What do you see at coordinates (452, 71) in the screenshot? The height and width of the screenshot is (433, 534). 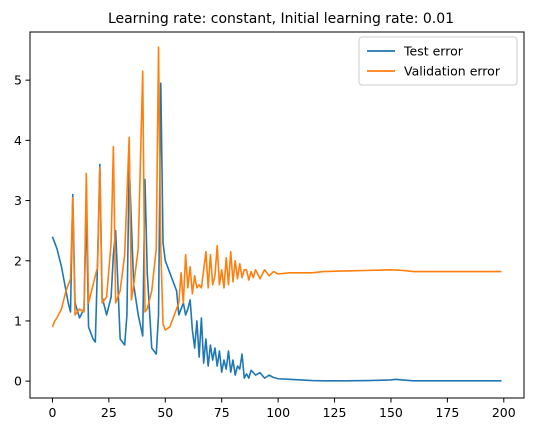 I see `legend-label: Validation error` at bounding box center [452, 71].